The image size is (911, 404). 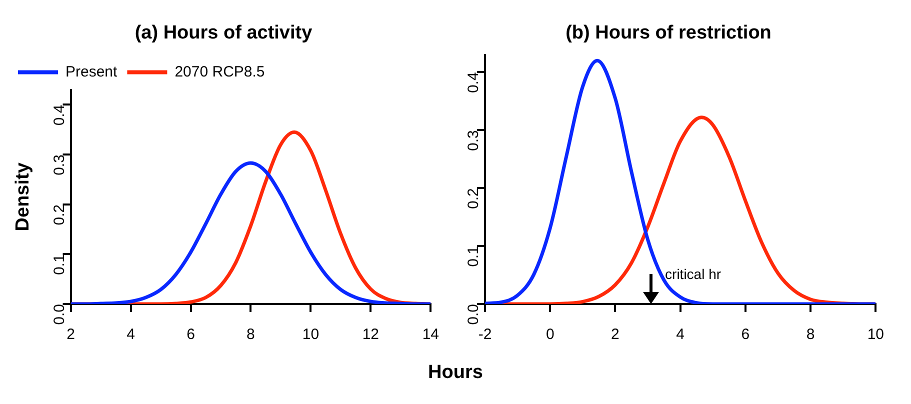 I want to click on chart-title: (b) Hours of restriction, so click(x=669, y=33).